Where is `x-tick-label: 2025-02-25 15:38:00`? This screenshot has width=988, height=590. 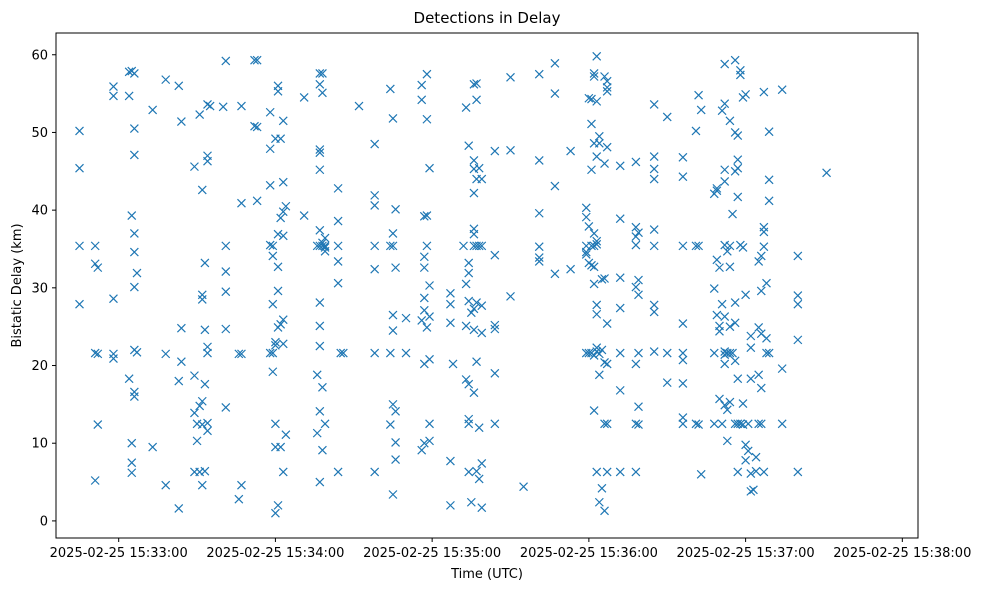 x-tick-label: 2025-02-25 15:38:00 is located at coordinates (902, 553).